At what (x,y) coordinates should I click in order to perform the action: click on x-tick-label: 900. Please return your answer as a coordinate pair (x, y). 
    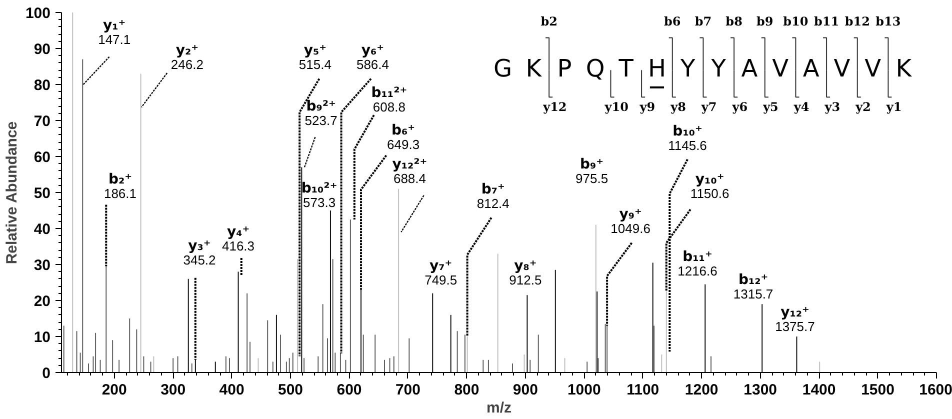
    Looking at the image, I should click on (525, 390).